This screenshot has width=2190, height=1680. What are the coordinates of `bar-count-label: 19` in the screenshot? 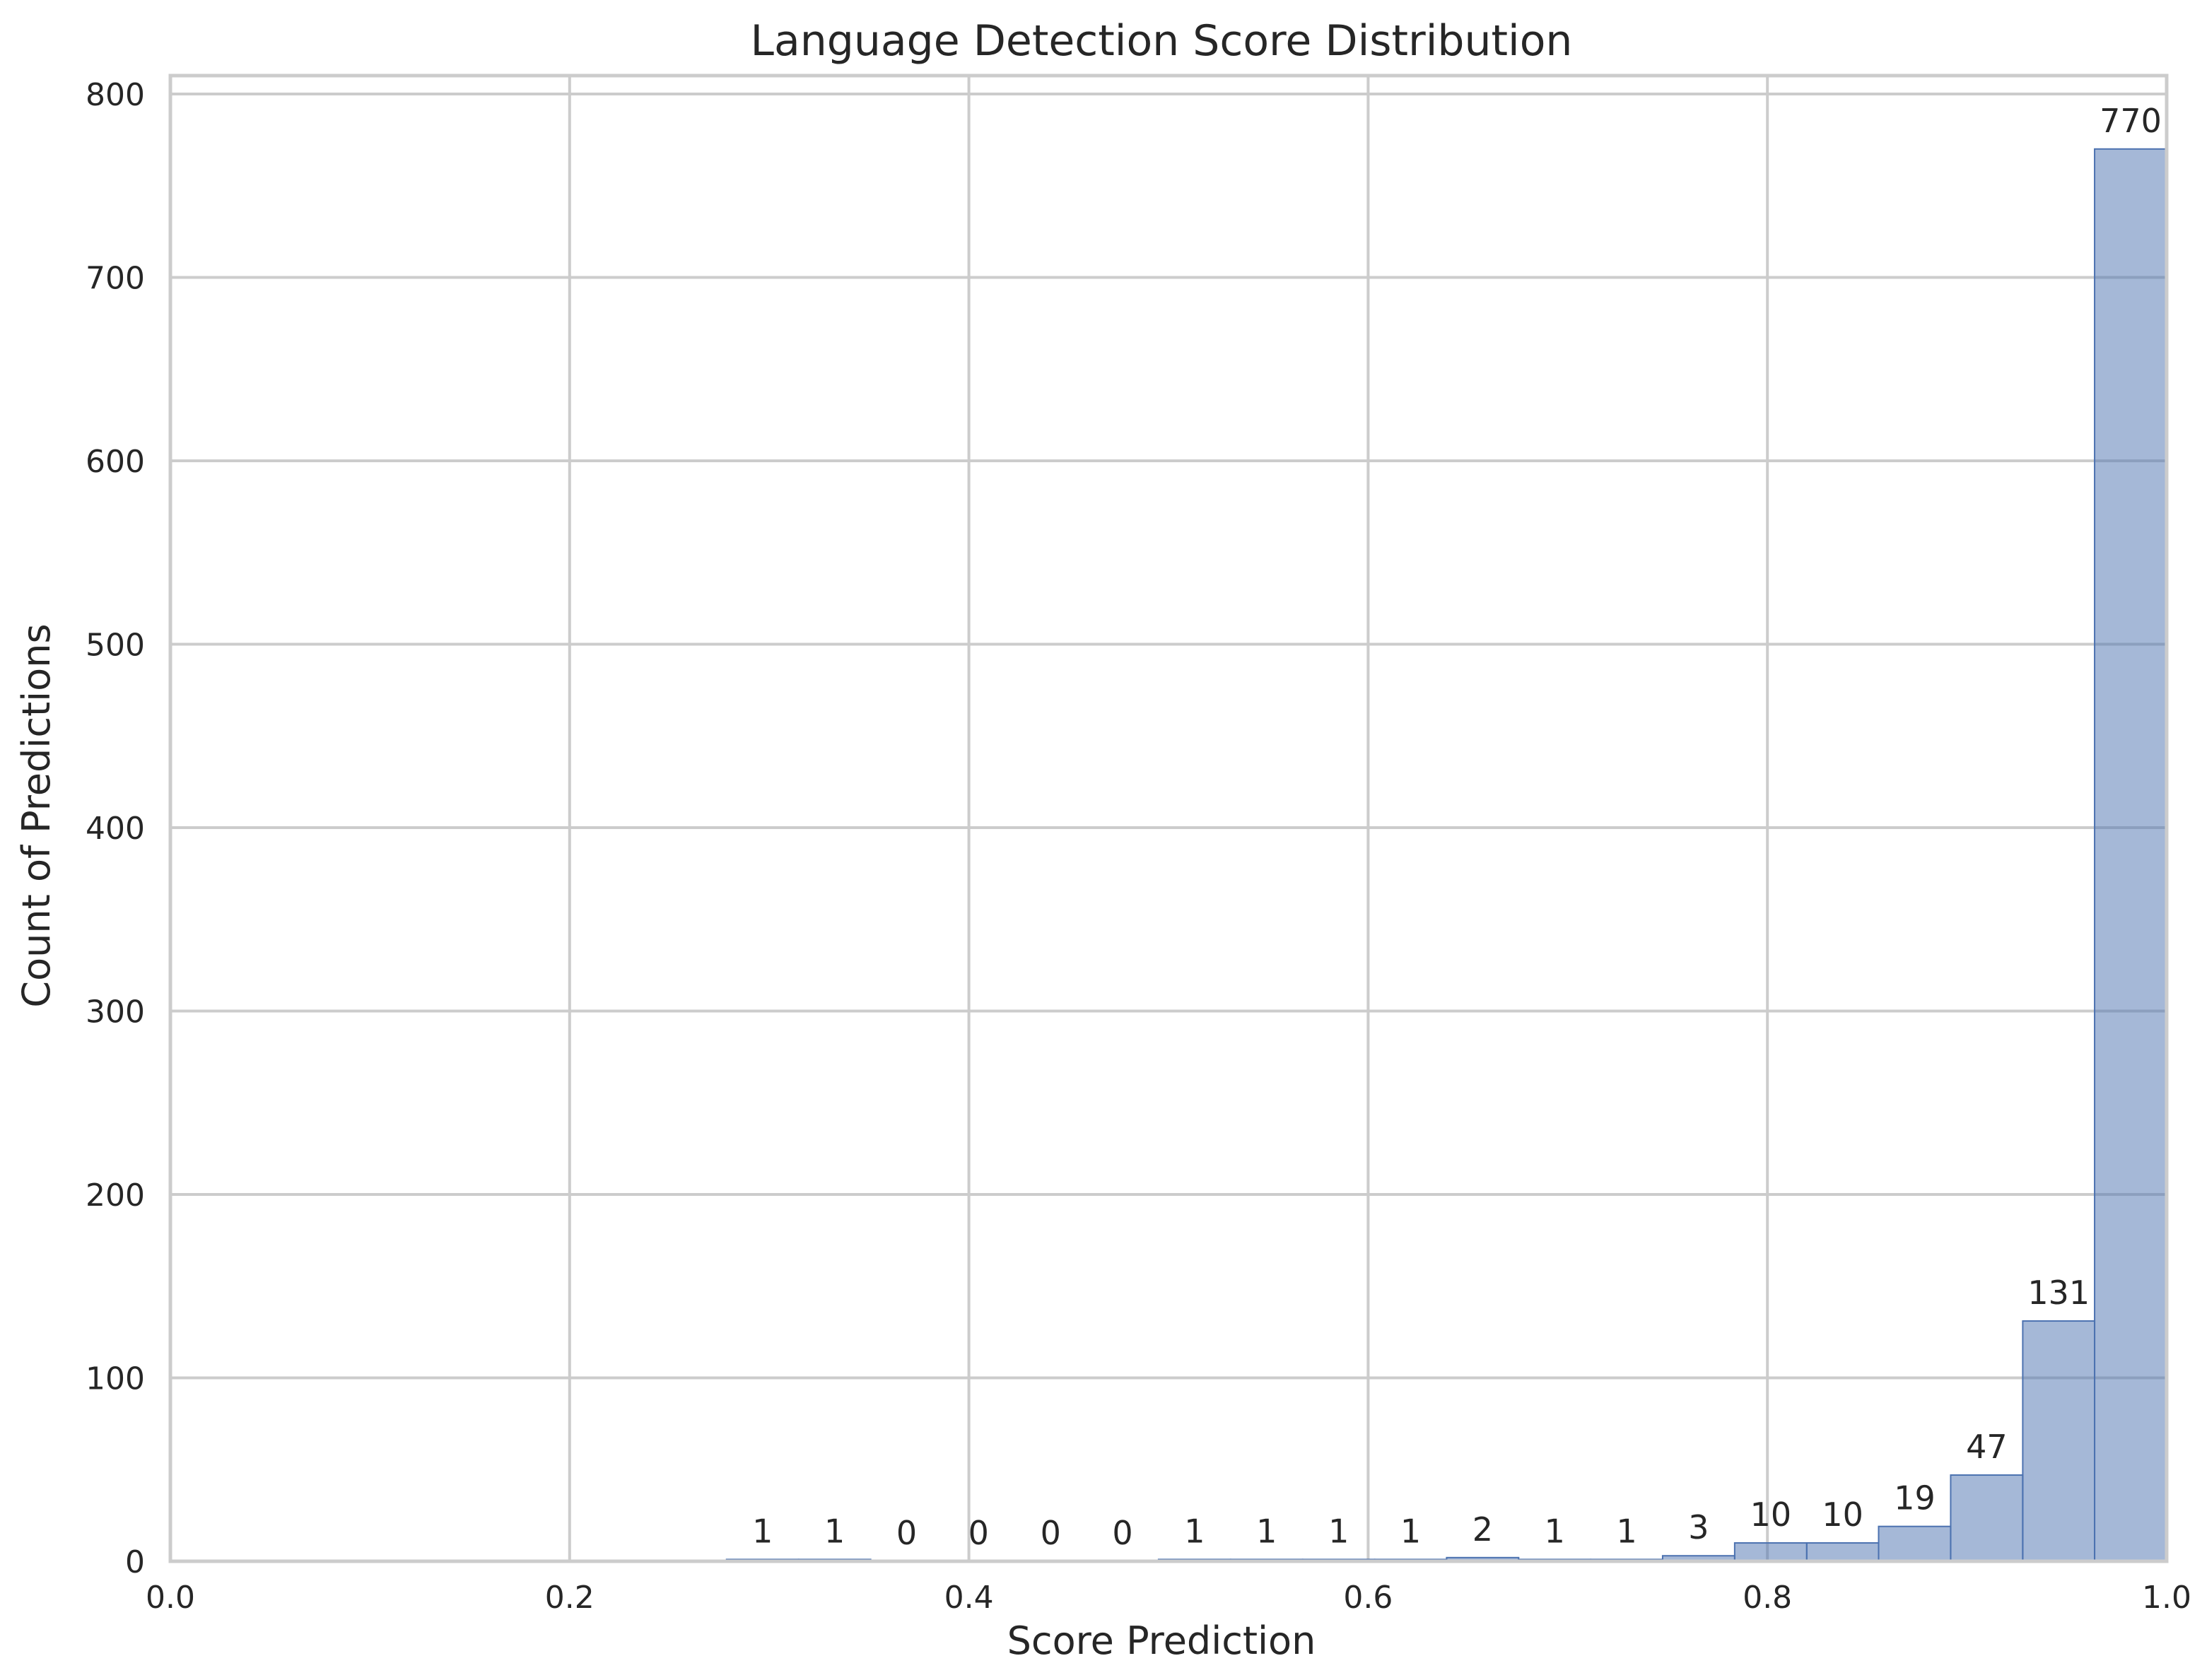 It's located at (1915, 1498).